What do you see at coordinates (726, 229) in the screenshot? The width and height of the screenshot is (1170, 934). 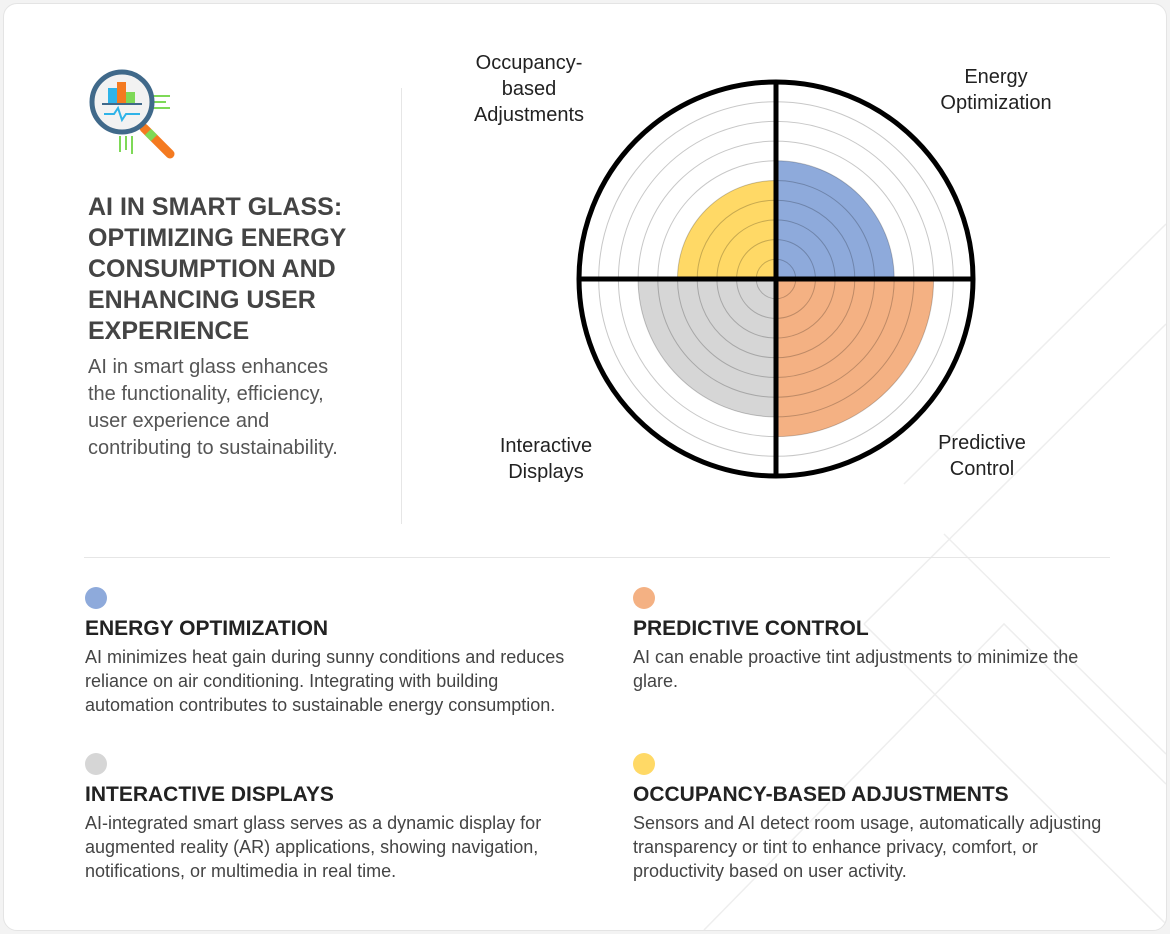 I see `sector-occupancy-based-adjustments` at bounding box center [726, 229].